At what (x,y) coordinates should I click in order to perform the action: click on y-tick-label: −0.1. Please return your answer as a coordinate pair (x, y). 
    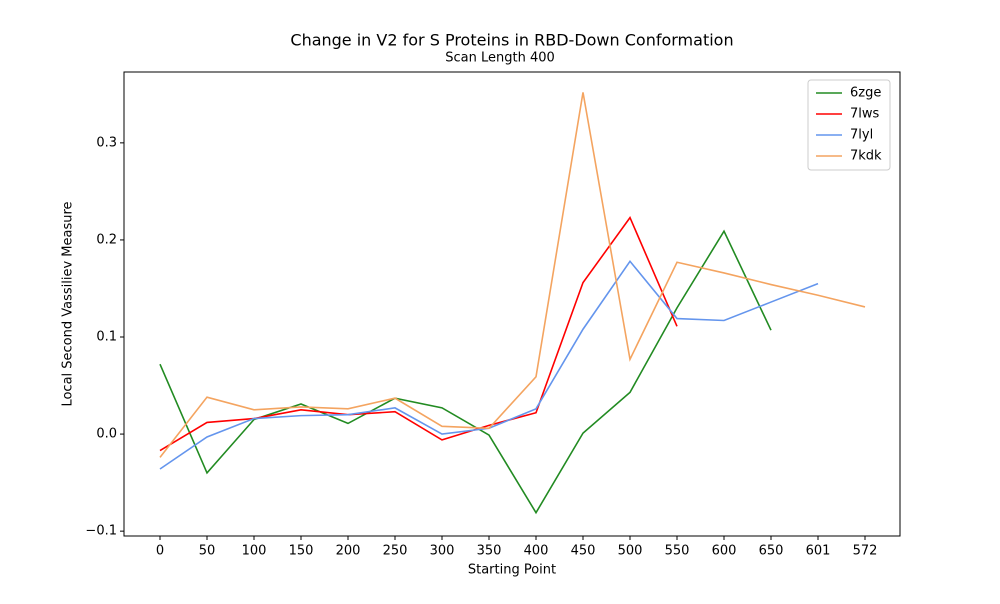
    Looking at the image, I should click on (101, 531).